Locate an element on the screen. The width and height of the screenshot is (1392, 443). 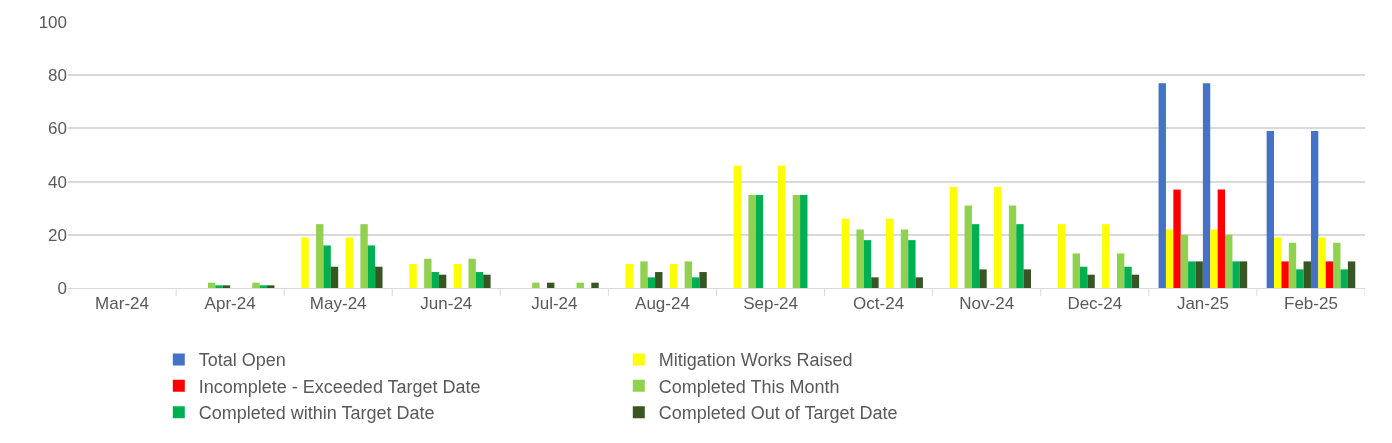
y-tick-label: 80 is located at coordinates (57, 76).